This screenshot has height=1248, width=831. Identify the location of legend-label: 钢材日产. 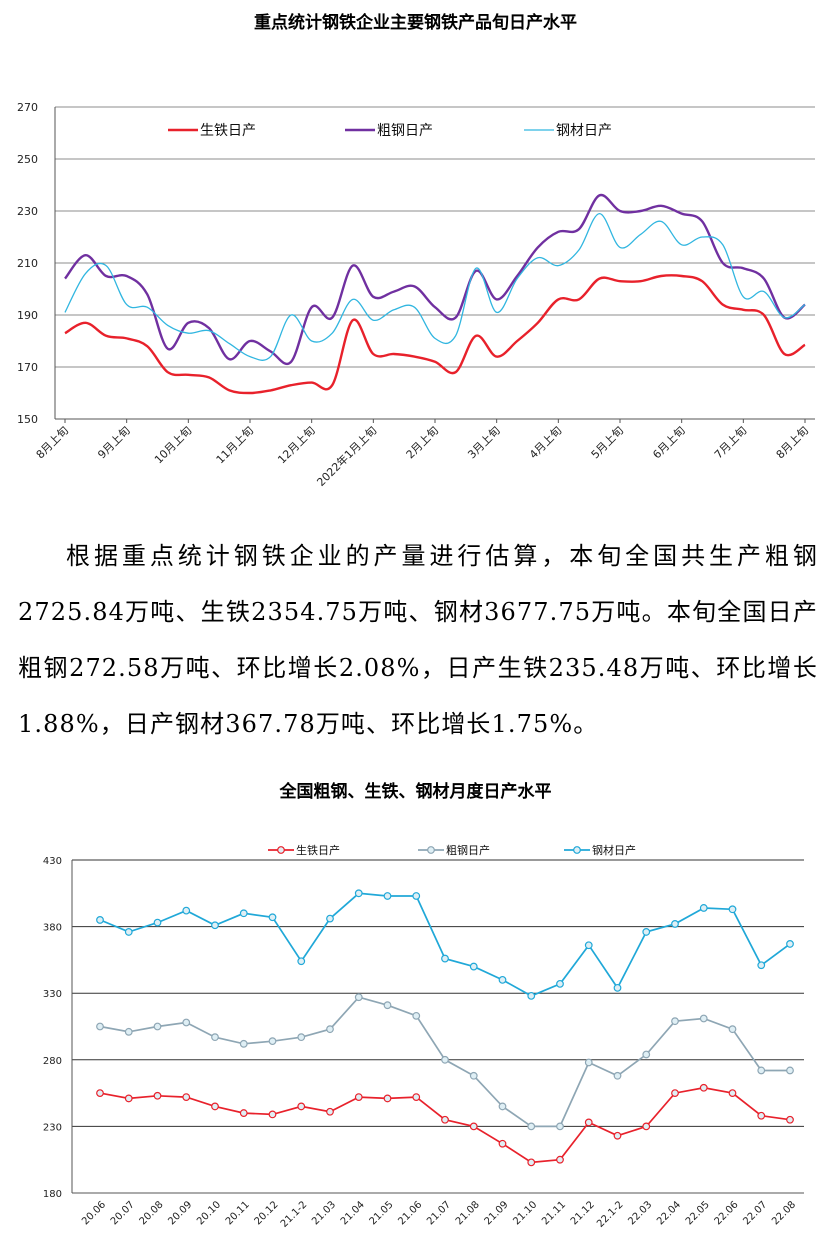
(584, 131).